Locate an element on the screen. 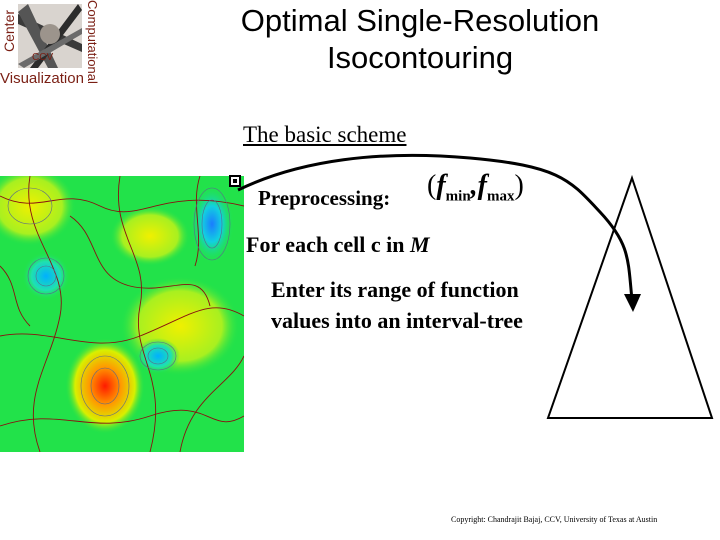 The height and width of the screenshot is (540, 720). preprocessing-label: Preprocessing: is located at coordinates (324, 198).